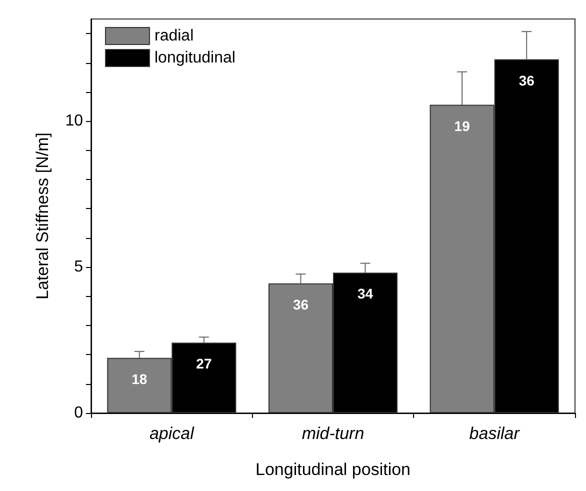 The height and width of the screenshot is (491, 586). Describe the element at coordinates (195, 58) in the screenshot. I see `legend-label: longitudinal` at that location.